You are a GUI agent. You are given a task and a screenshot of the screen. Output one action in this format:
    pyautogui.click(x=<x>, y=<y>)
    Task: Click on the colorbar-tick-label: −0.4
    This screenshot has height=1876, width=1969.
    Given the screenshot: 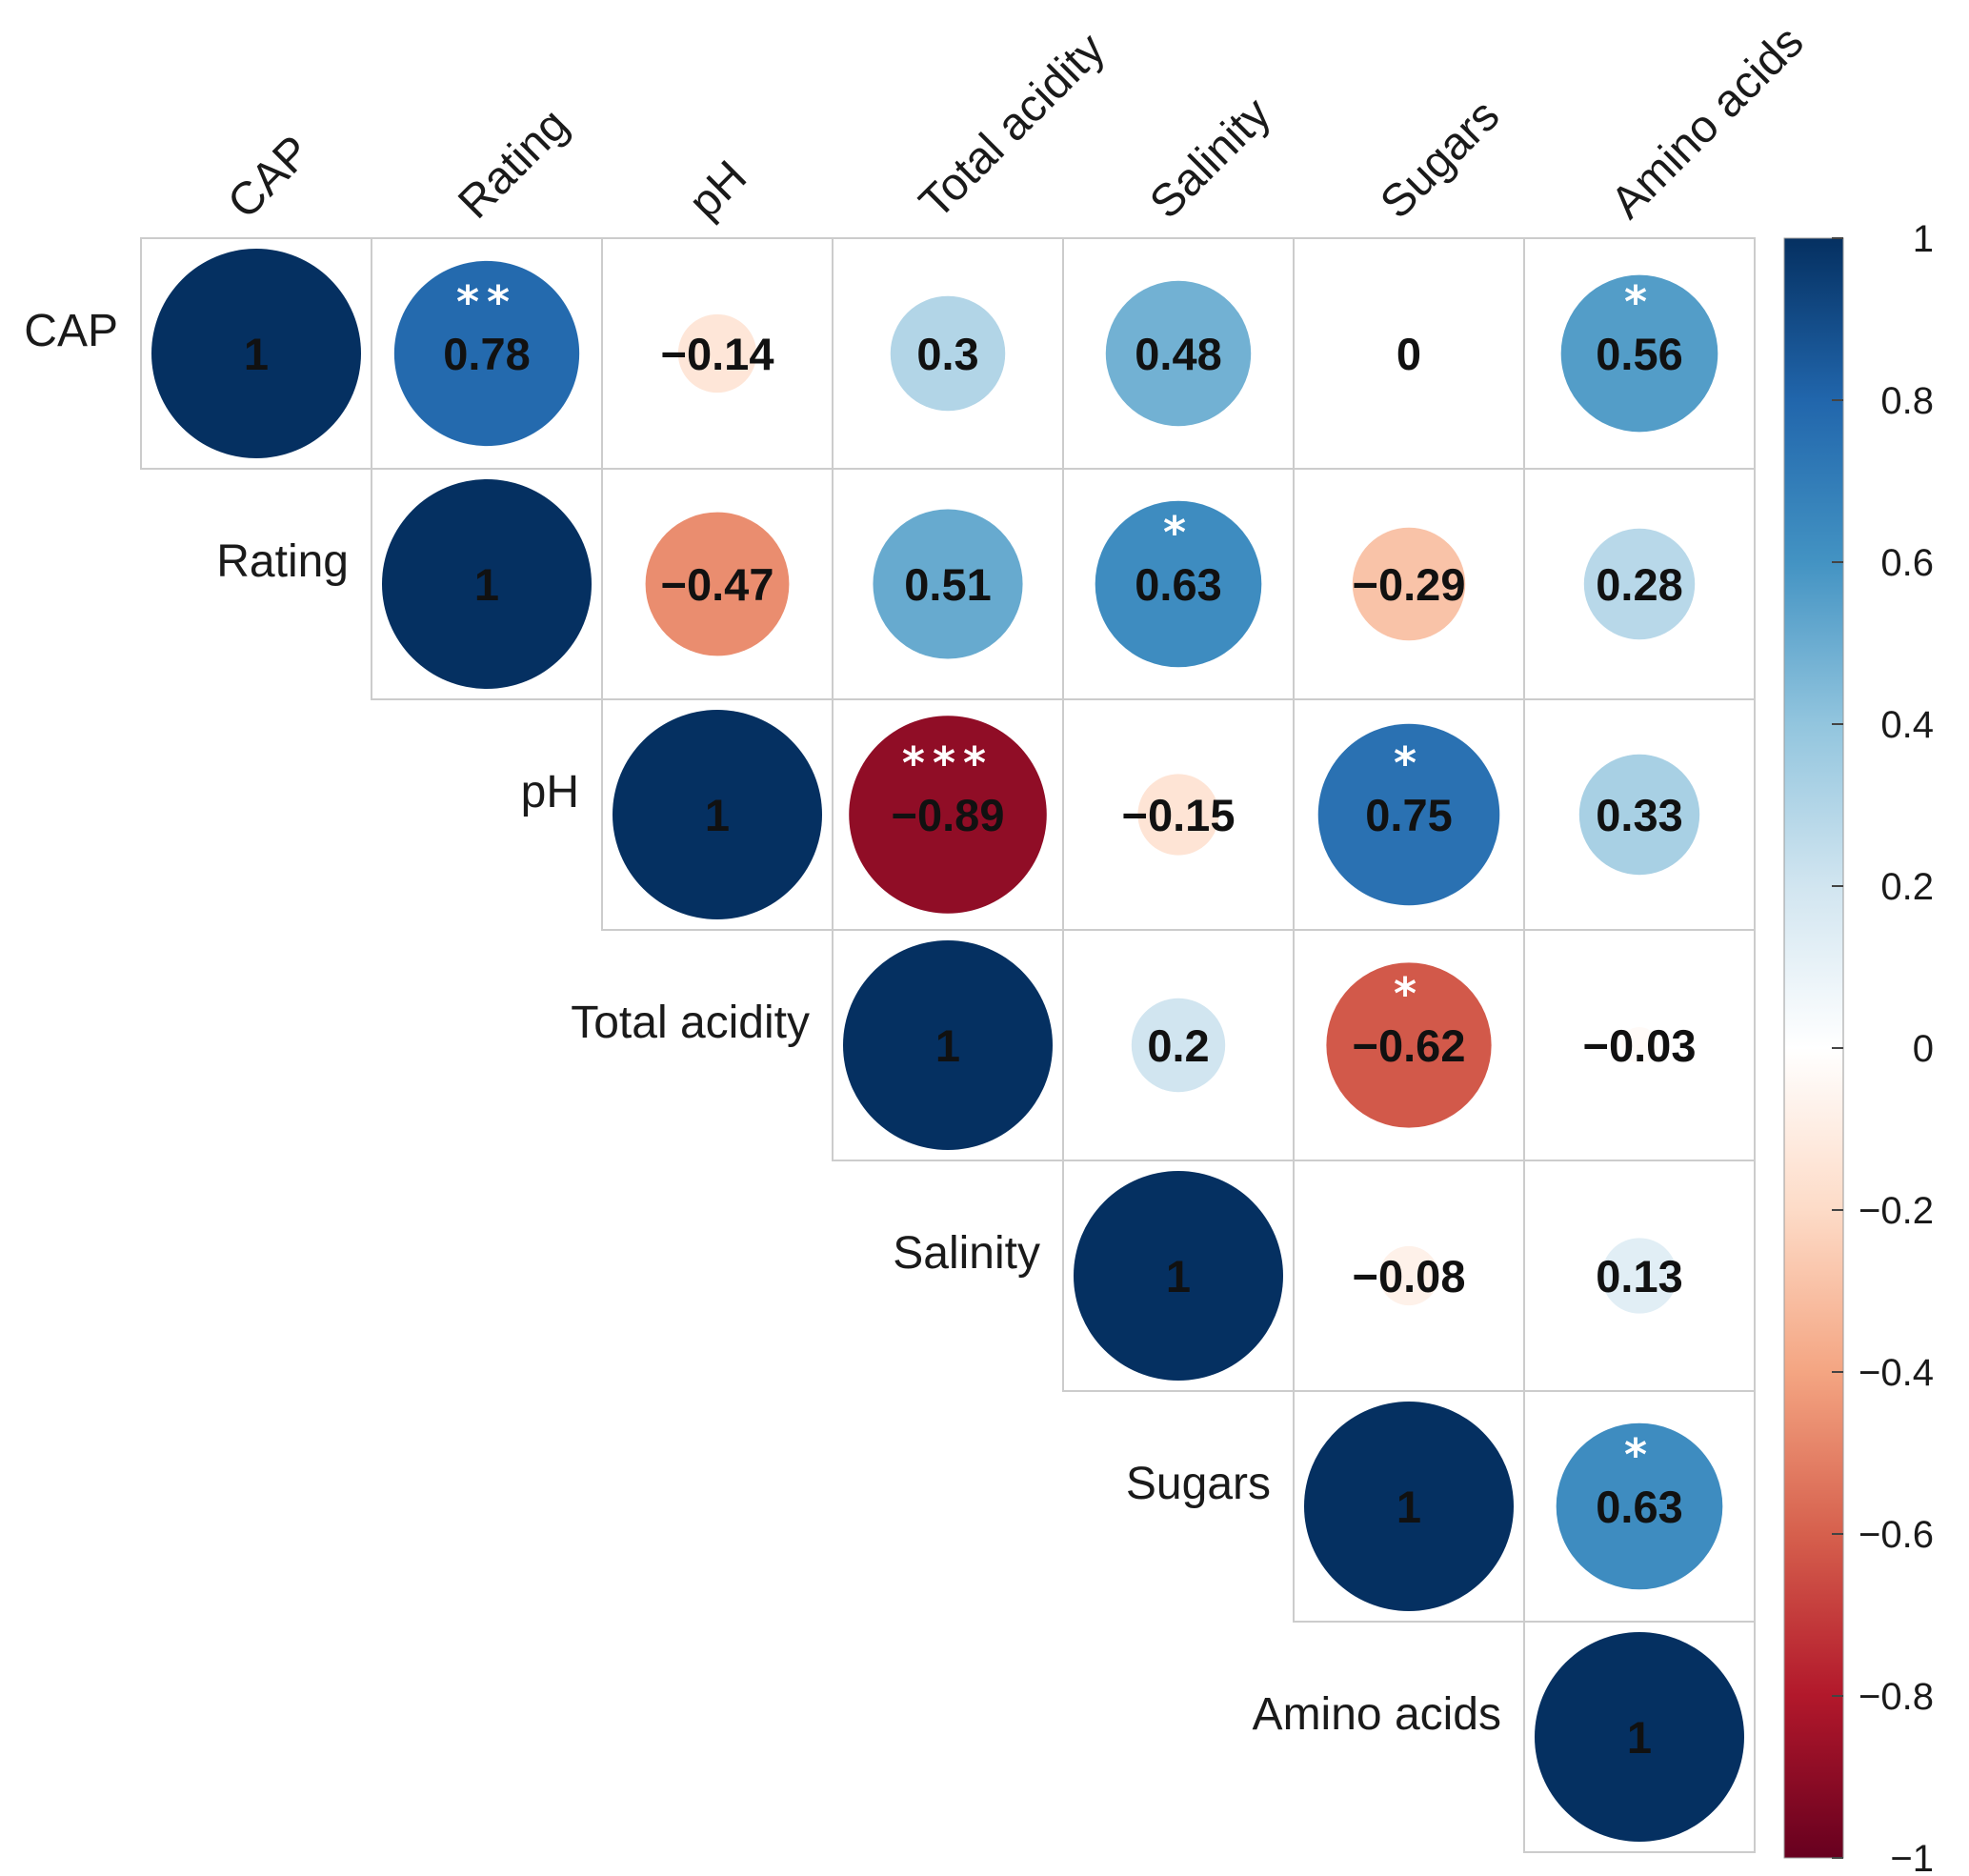 What is the action you would take?
    pyautogui.click(x=1896, y=1373)
    